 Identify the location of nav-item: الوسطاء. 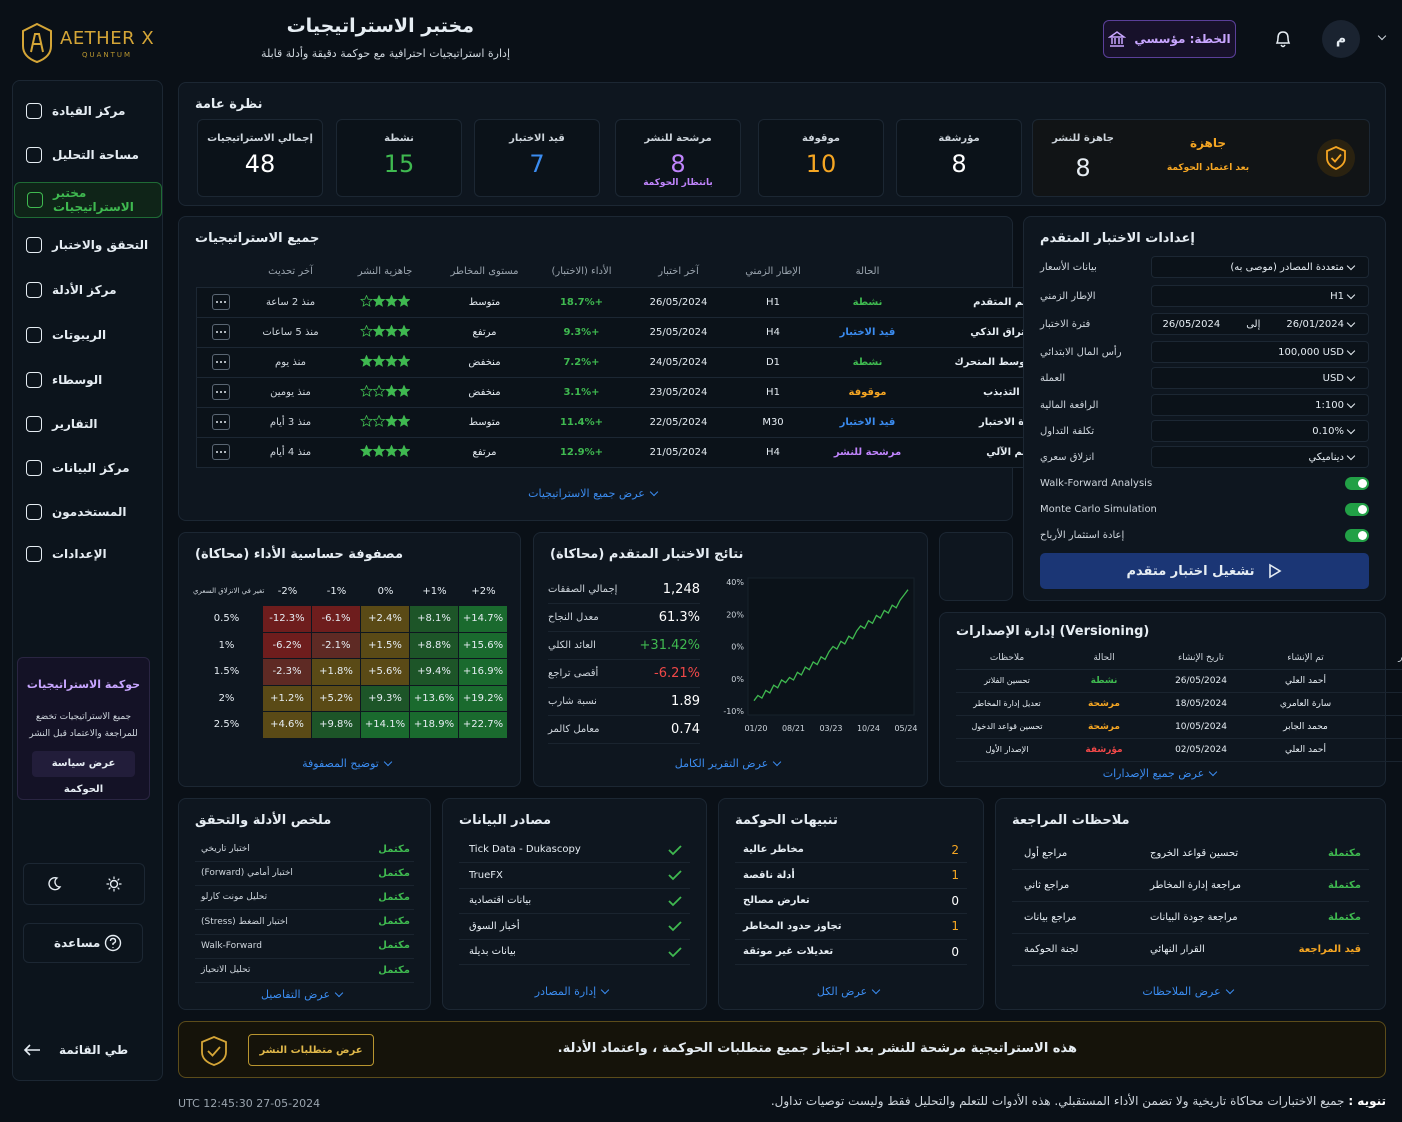
(88, 380).